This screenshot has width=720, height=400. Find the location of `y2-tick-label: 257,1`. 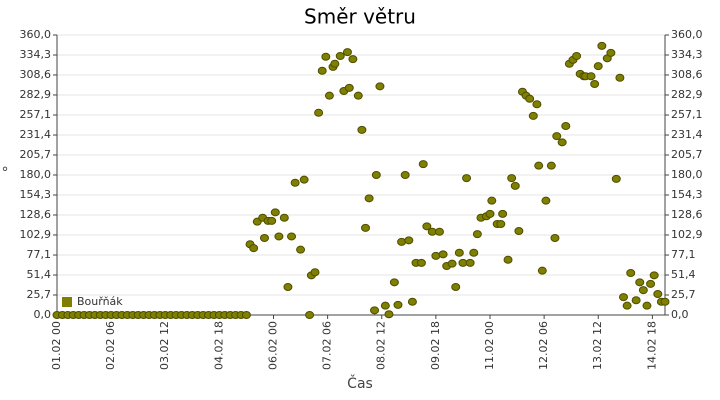

y2-tick-label: 257,1 is located at coordinates (687, 114).